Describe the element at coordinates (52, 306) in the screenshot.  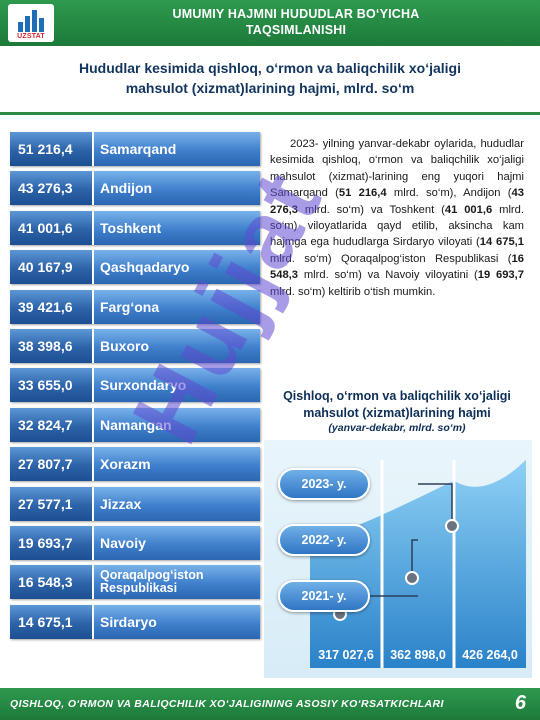
I see `ranking-value: 39 421,6` at that location.